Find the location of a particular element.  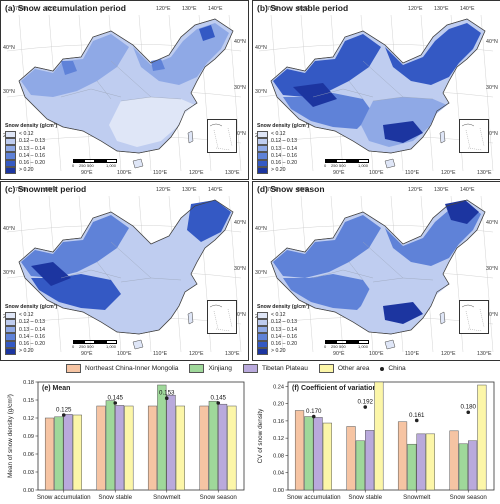

y-tick-label: 0.12 is located at coordinates (28, 419).